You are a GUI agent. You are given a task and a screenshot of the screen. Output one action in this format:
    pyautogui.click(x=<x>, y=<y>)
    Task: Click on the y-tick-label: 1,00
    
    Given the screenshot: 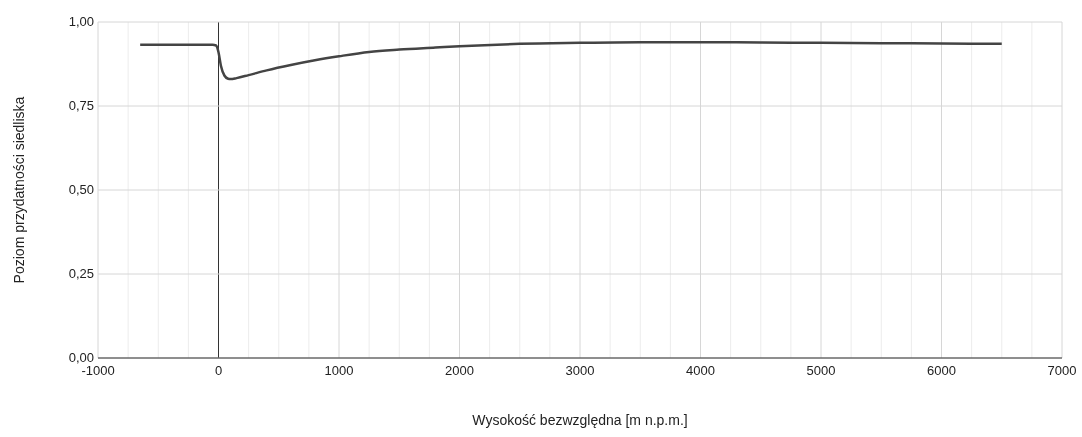 What is the action you would take?
    pyautogui.click(x=81, y=21)
    